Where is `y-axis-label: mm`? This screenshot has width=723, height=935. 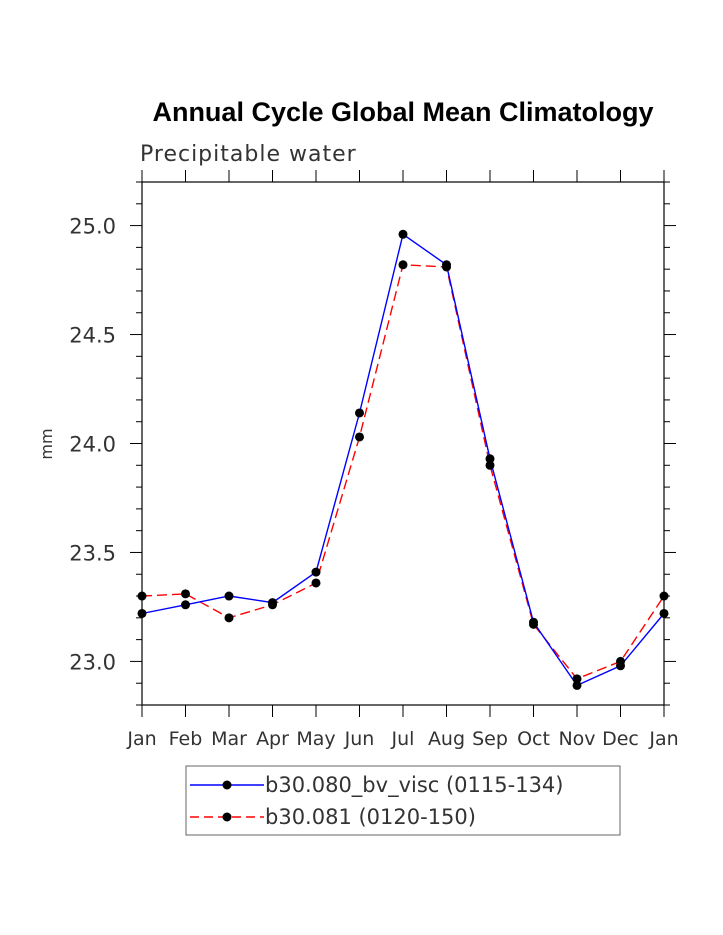 y-axis-label: mm is located at coordinates (46, 443).